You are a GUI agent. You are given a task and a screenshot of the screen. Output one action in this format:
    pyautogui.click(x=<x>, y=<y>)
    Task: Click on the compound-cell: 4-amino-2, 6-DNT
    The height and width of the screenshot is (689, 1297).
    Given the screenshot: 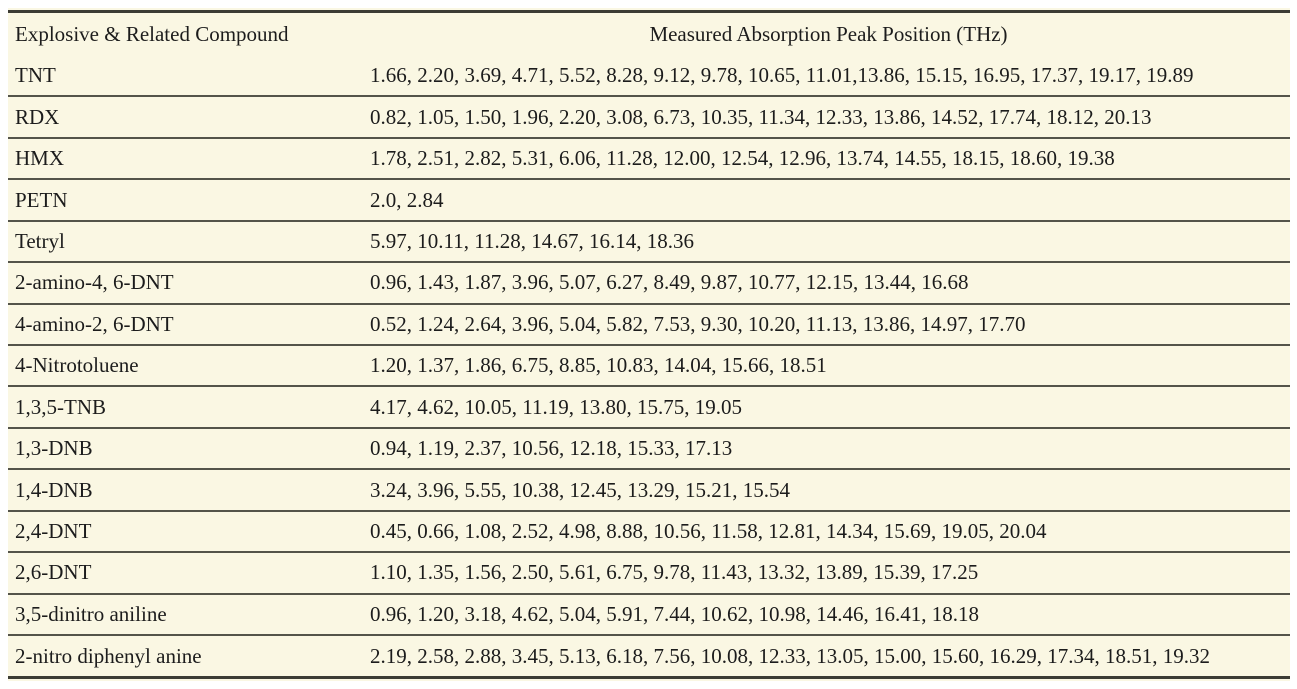 What is the action you would take?
    pyautogui.click(x=94, y=323)
    